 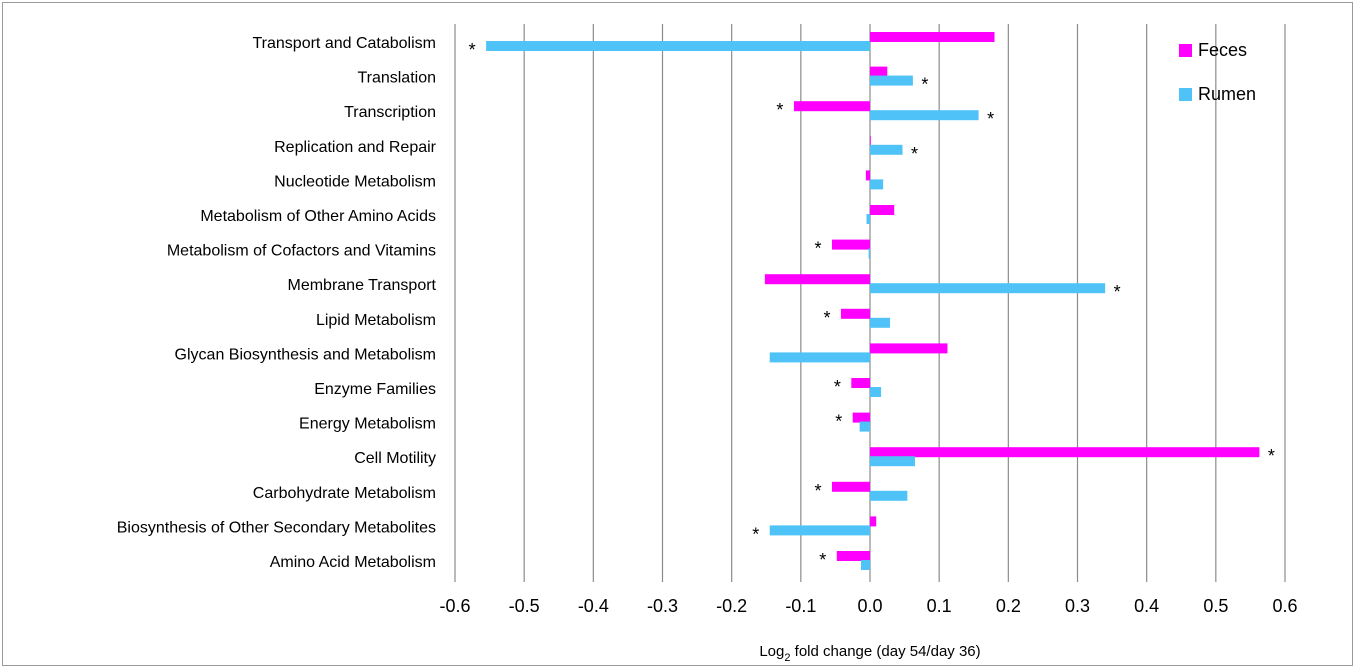 I want to click on category-label: Transcription, so click(x=390, y=112).